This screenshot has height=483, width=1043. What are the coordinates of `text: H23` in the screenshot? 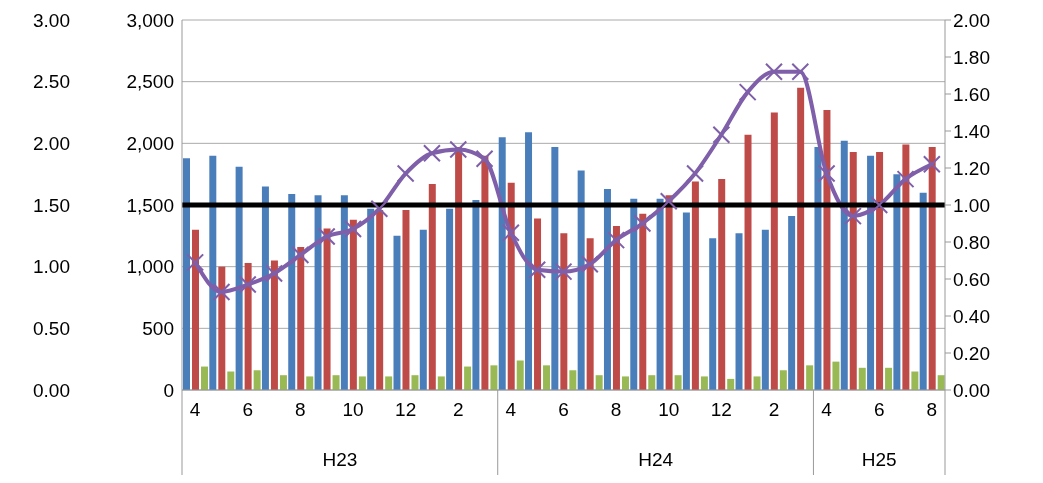 It's located at (340, 459).